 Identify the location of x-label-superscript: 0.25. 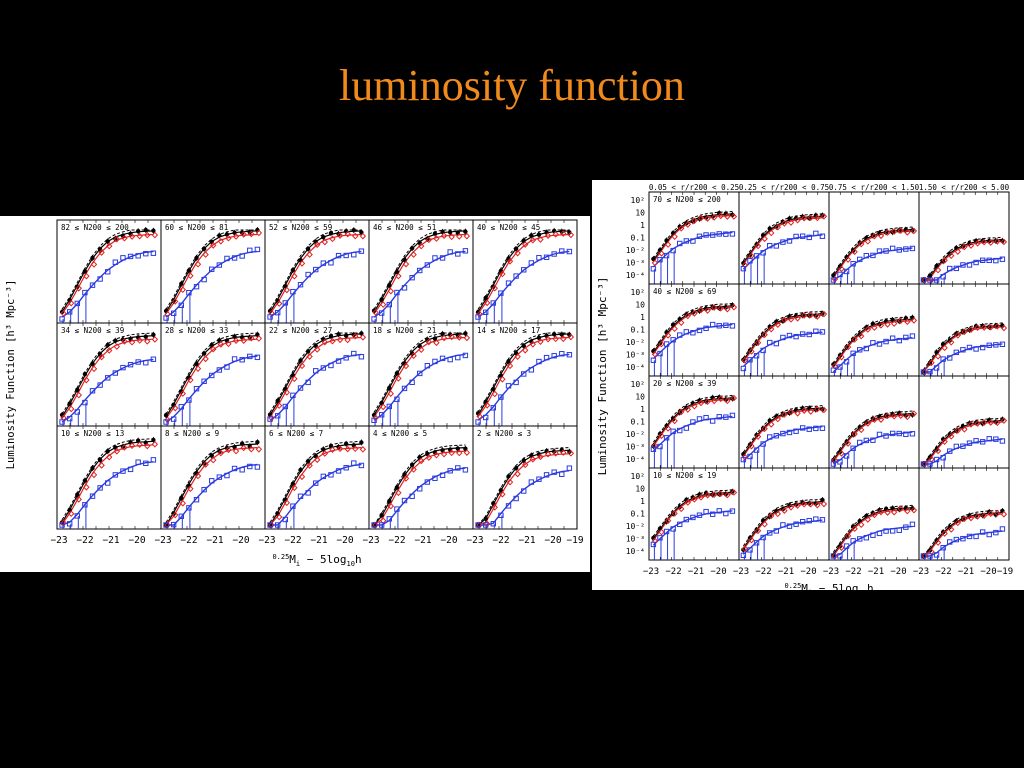
(792, 586).